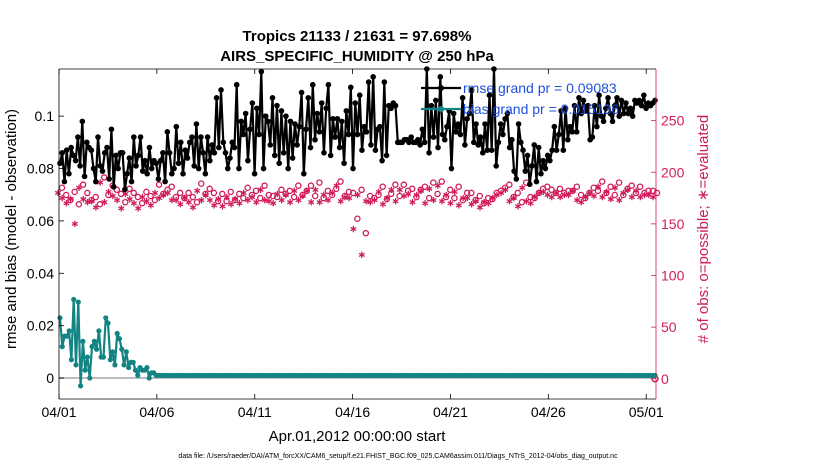 The height and width of the screenshot is (470, 830). What do you see at coordinates (255, 412) in the screenshot?
I see `x-tick-label: 04/11` at bounding box center [255, 412].